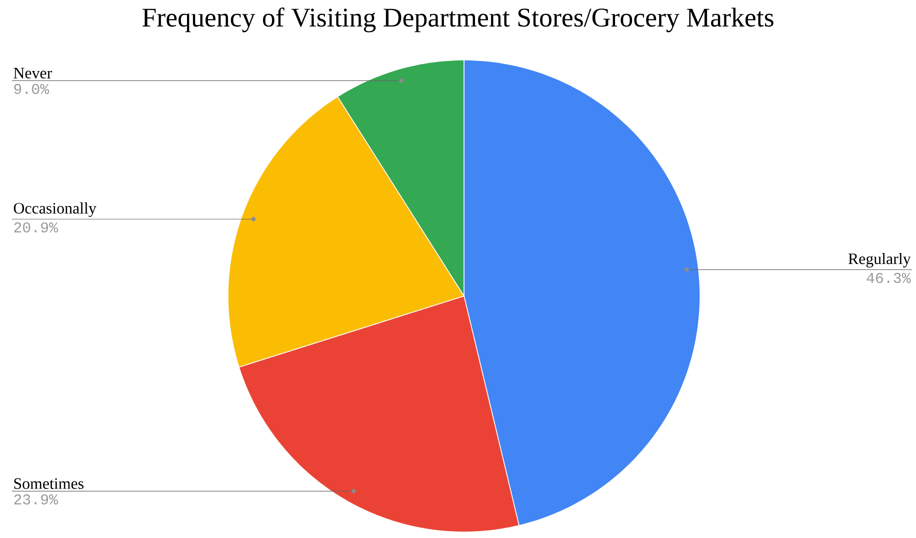 This screenshot has height=538, width=916. I want to click on chart-title: Frequency of Visiting Department Stores/Grocery Markets, so click(458, 20).